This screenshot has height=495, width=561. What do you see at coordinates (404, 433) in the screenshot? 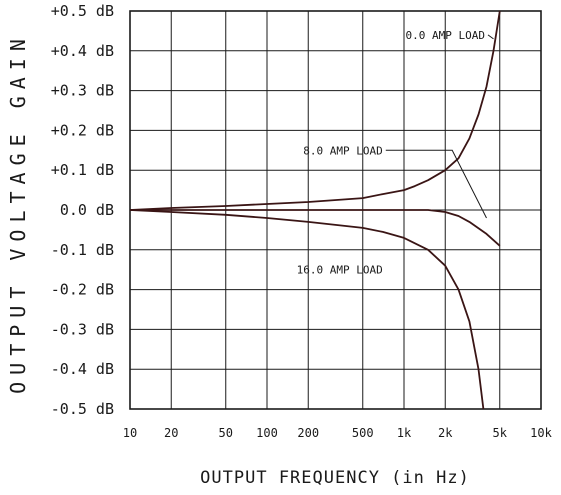
I see `x-tick-label: 1k` at bounding box center [404, 433].